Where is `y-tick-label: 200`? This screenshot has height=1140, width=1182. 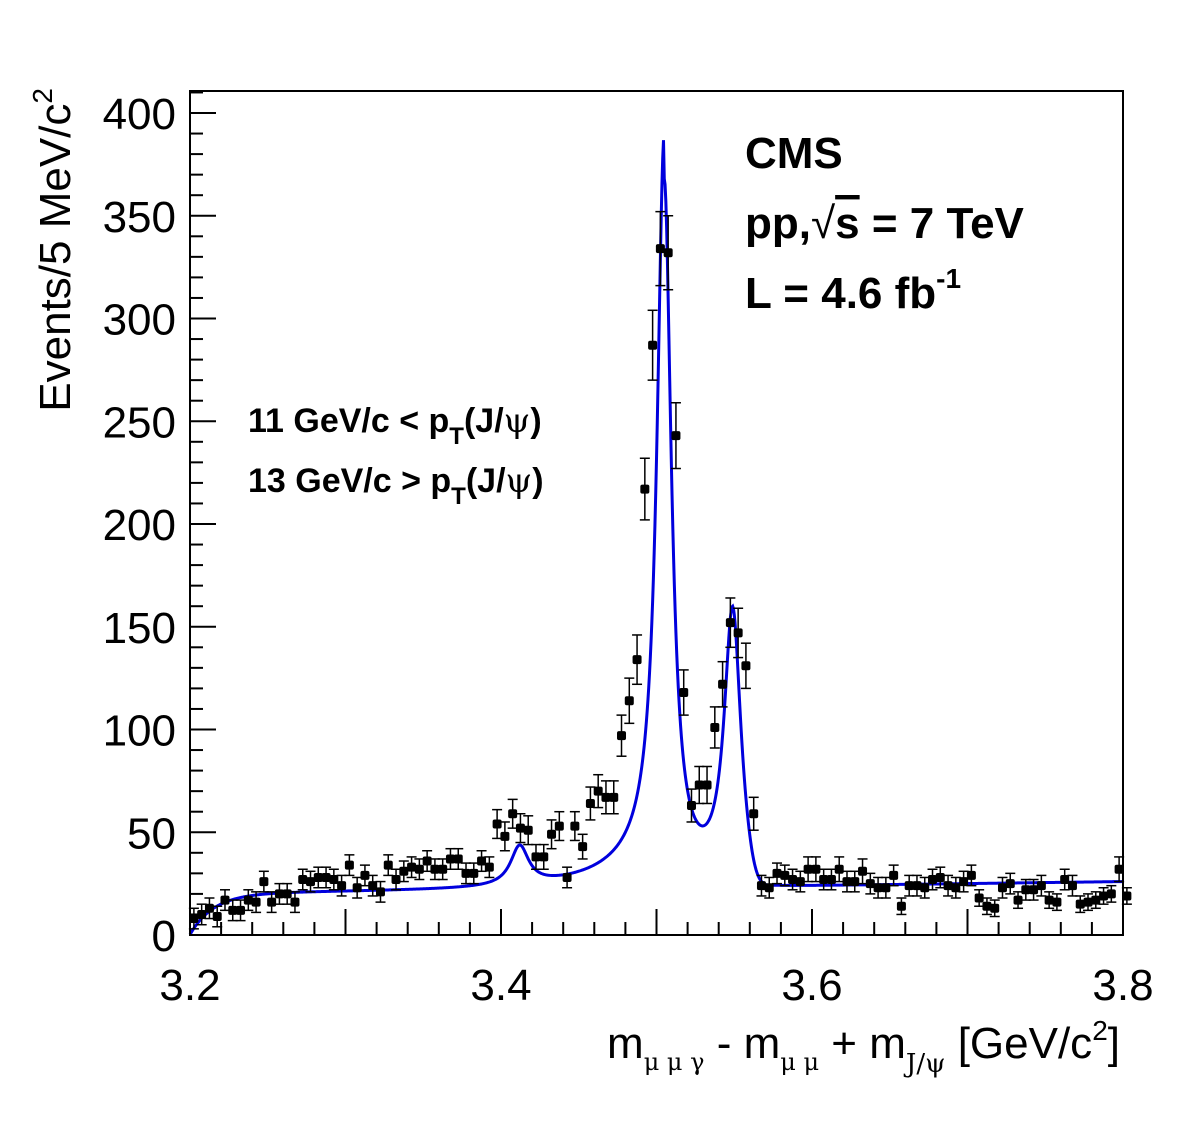 y-tick-label: 200 is located at coordinates (139, 525).